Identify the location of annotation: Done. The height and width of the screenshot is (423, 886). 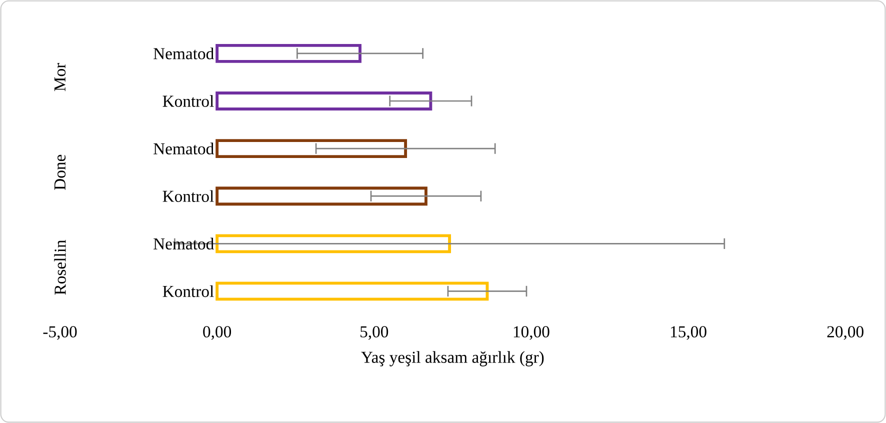
(60, 172).